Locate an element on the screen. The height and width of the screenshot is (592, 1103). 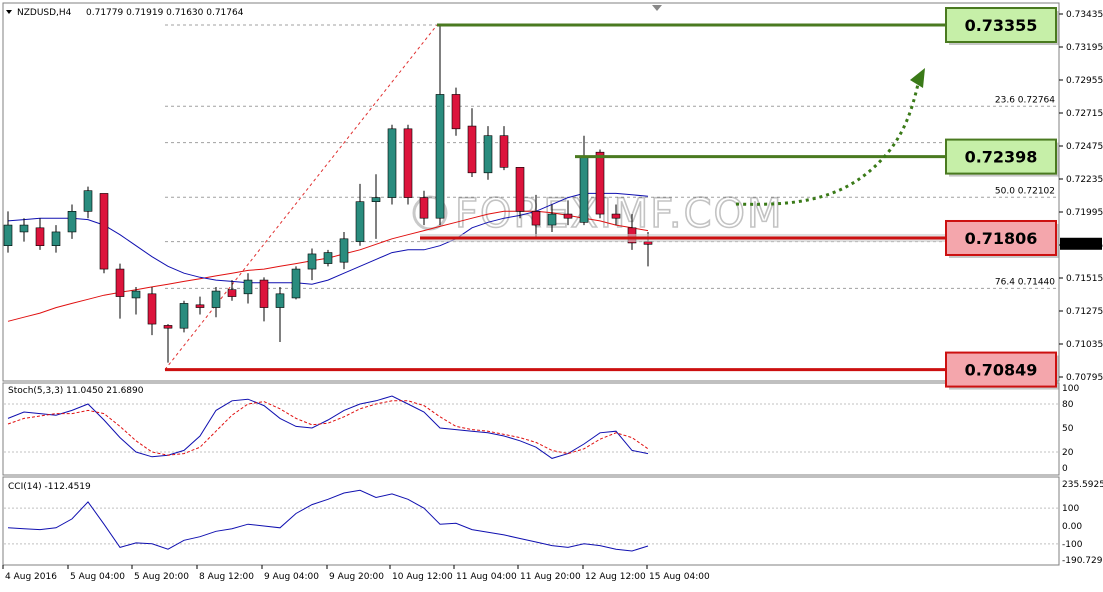
fib-trend-line is located at coordinates (301, 197).